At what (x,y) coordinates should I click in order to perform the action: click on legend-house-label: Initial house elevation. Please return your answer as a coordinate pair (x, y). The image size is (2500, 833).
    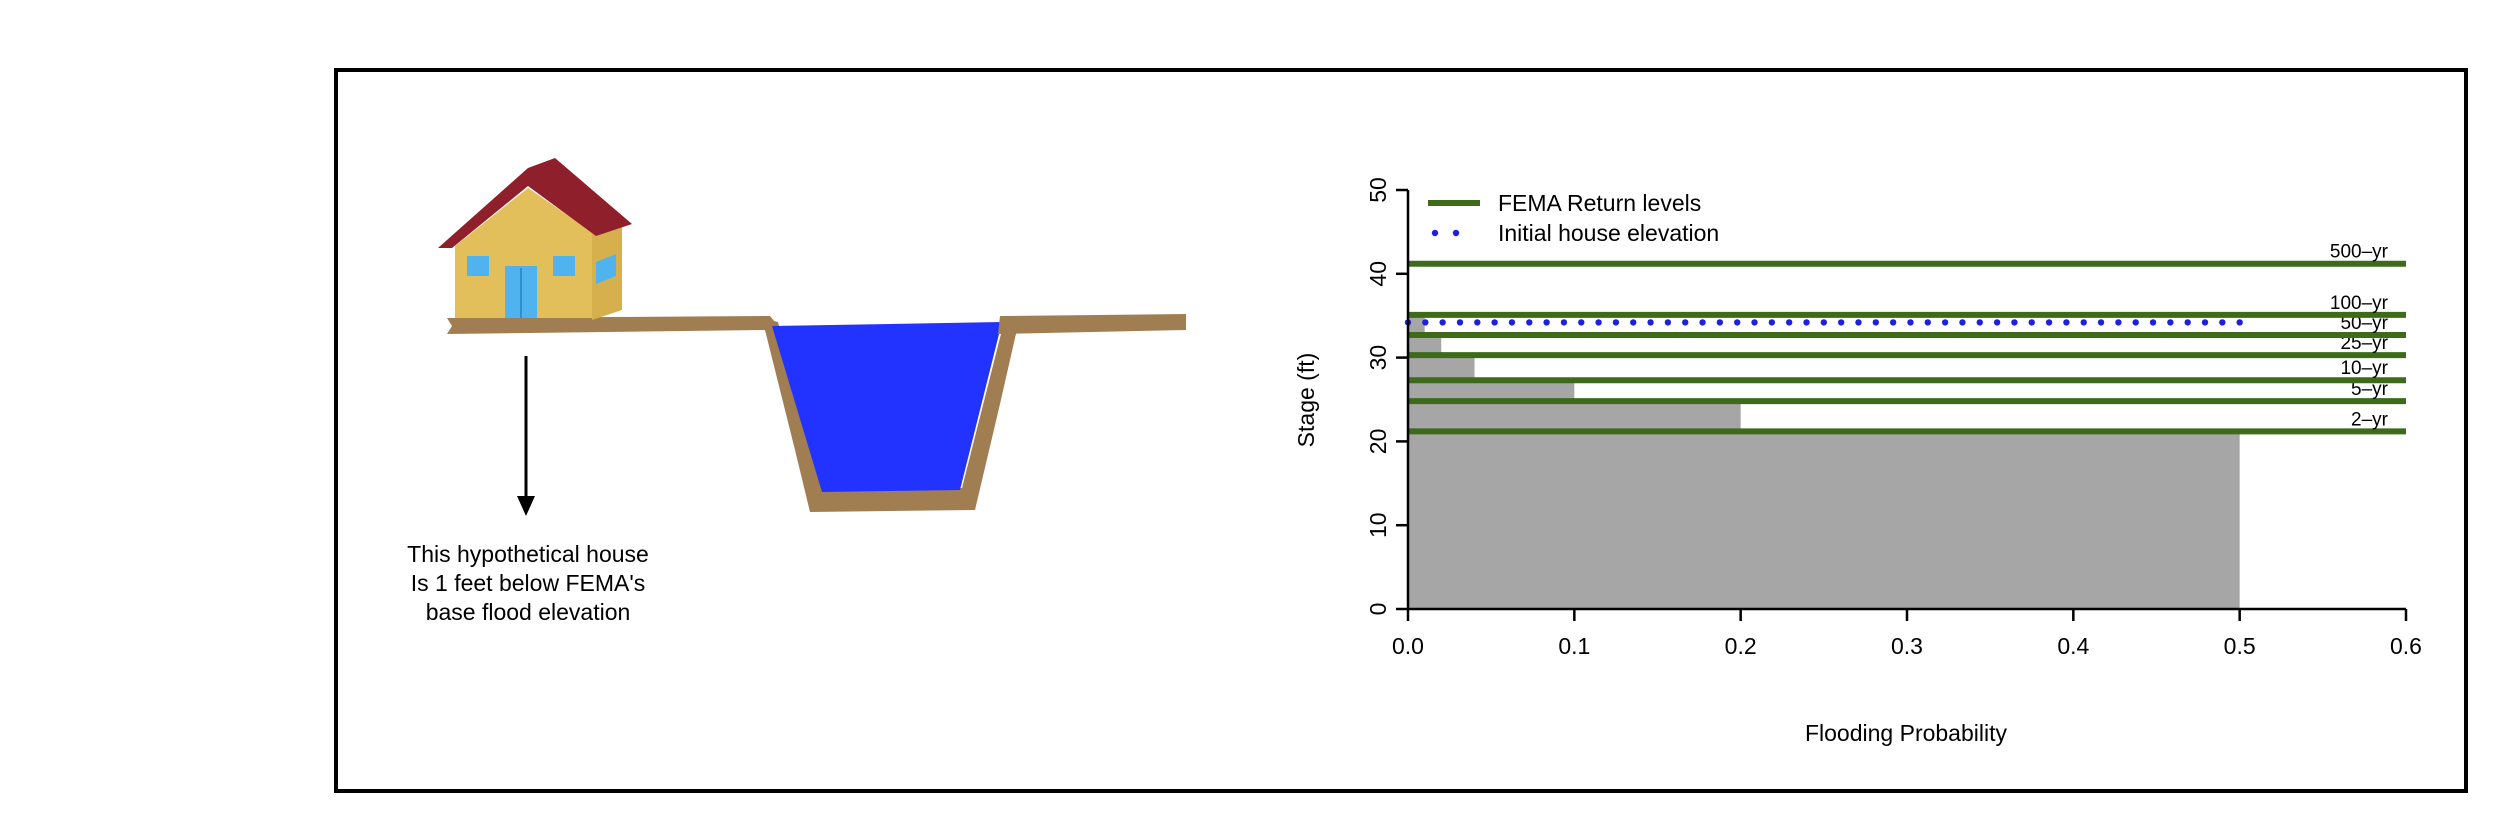
    Looking at the image, I should click on (1608, 233).